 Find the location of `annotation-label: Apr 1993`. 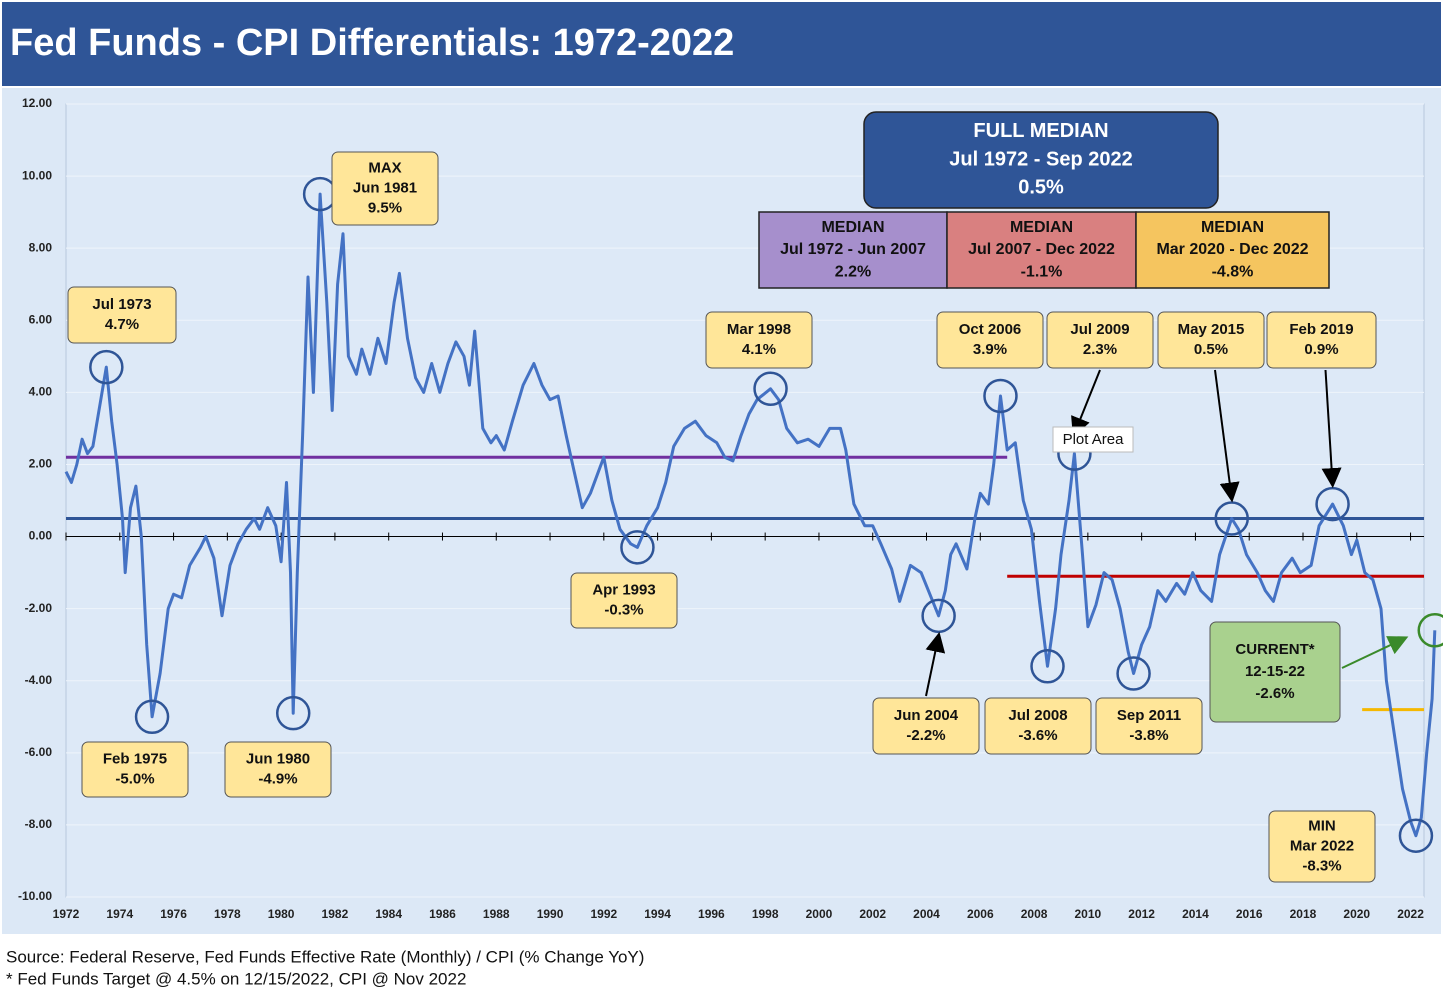

annotation-label: Apr 1993 is located at coordinates (623, 589).